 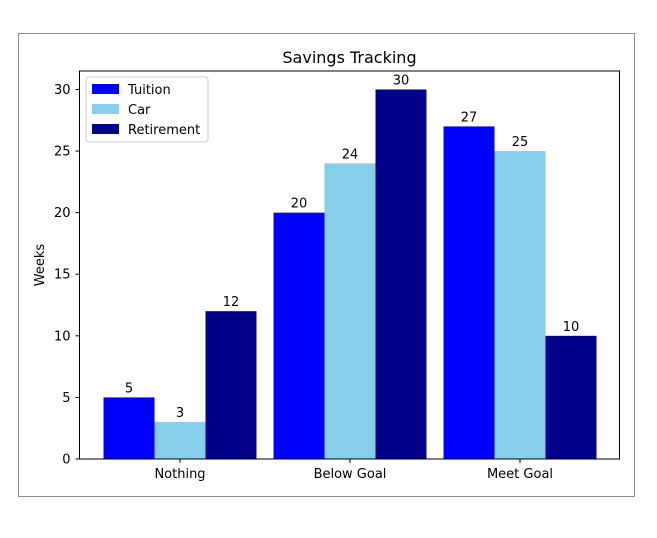 What do you see at coordinates (179, 474) in the screenshot?
I see `x-tick-label: Nothing` at bounding box center [179, 474].